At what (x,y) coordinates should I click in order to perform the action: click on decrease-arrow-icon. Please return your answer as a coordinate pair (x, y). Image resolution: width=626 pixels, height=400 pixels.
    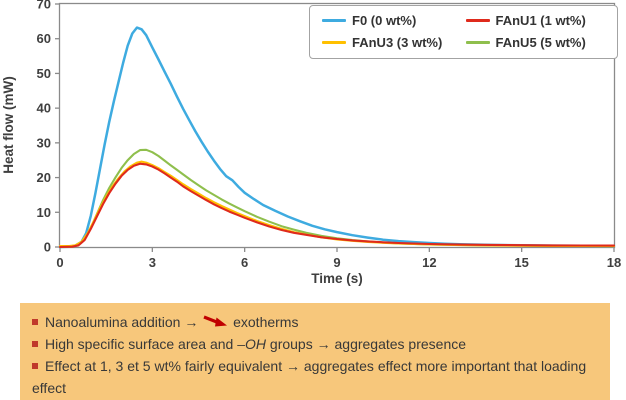
    Looking at the image, I should click on (215, 321).